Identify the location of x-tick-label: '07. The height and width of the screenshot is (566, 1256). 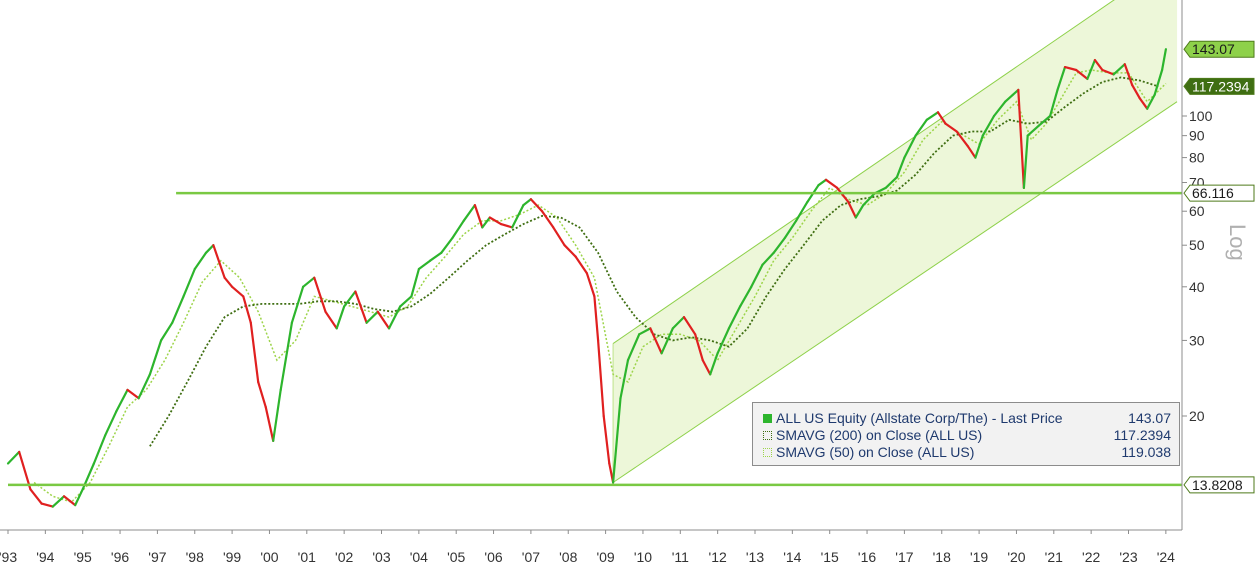
(531, 557).